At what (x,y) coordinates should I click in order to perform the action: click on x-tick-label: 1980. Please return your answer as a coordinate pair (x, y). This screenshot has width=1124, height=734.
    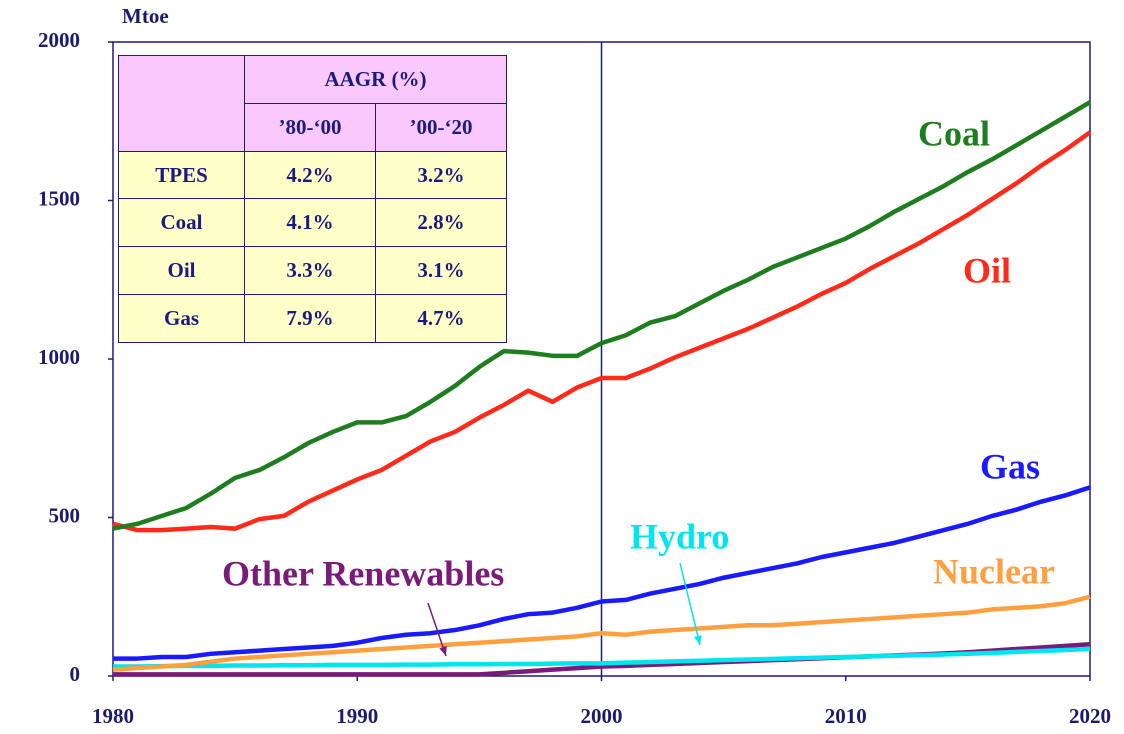
    Looking at the image, I should click on (113, 716).